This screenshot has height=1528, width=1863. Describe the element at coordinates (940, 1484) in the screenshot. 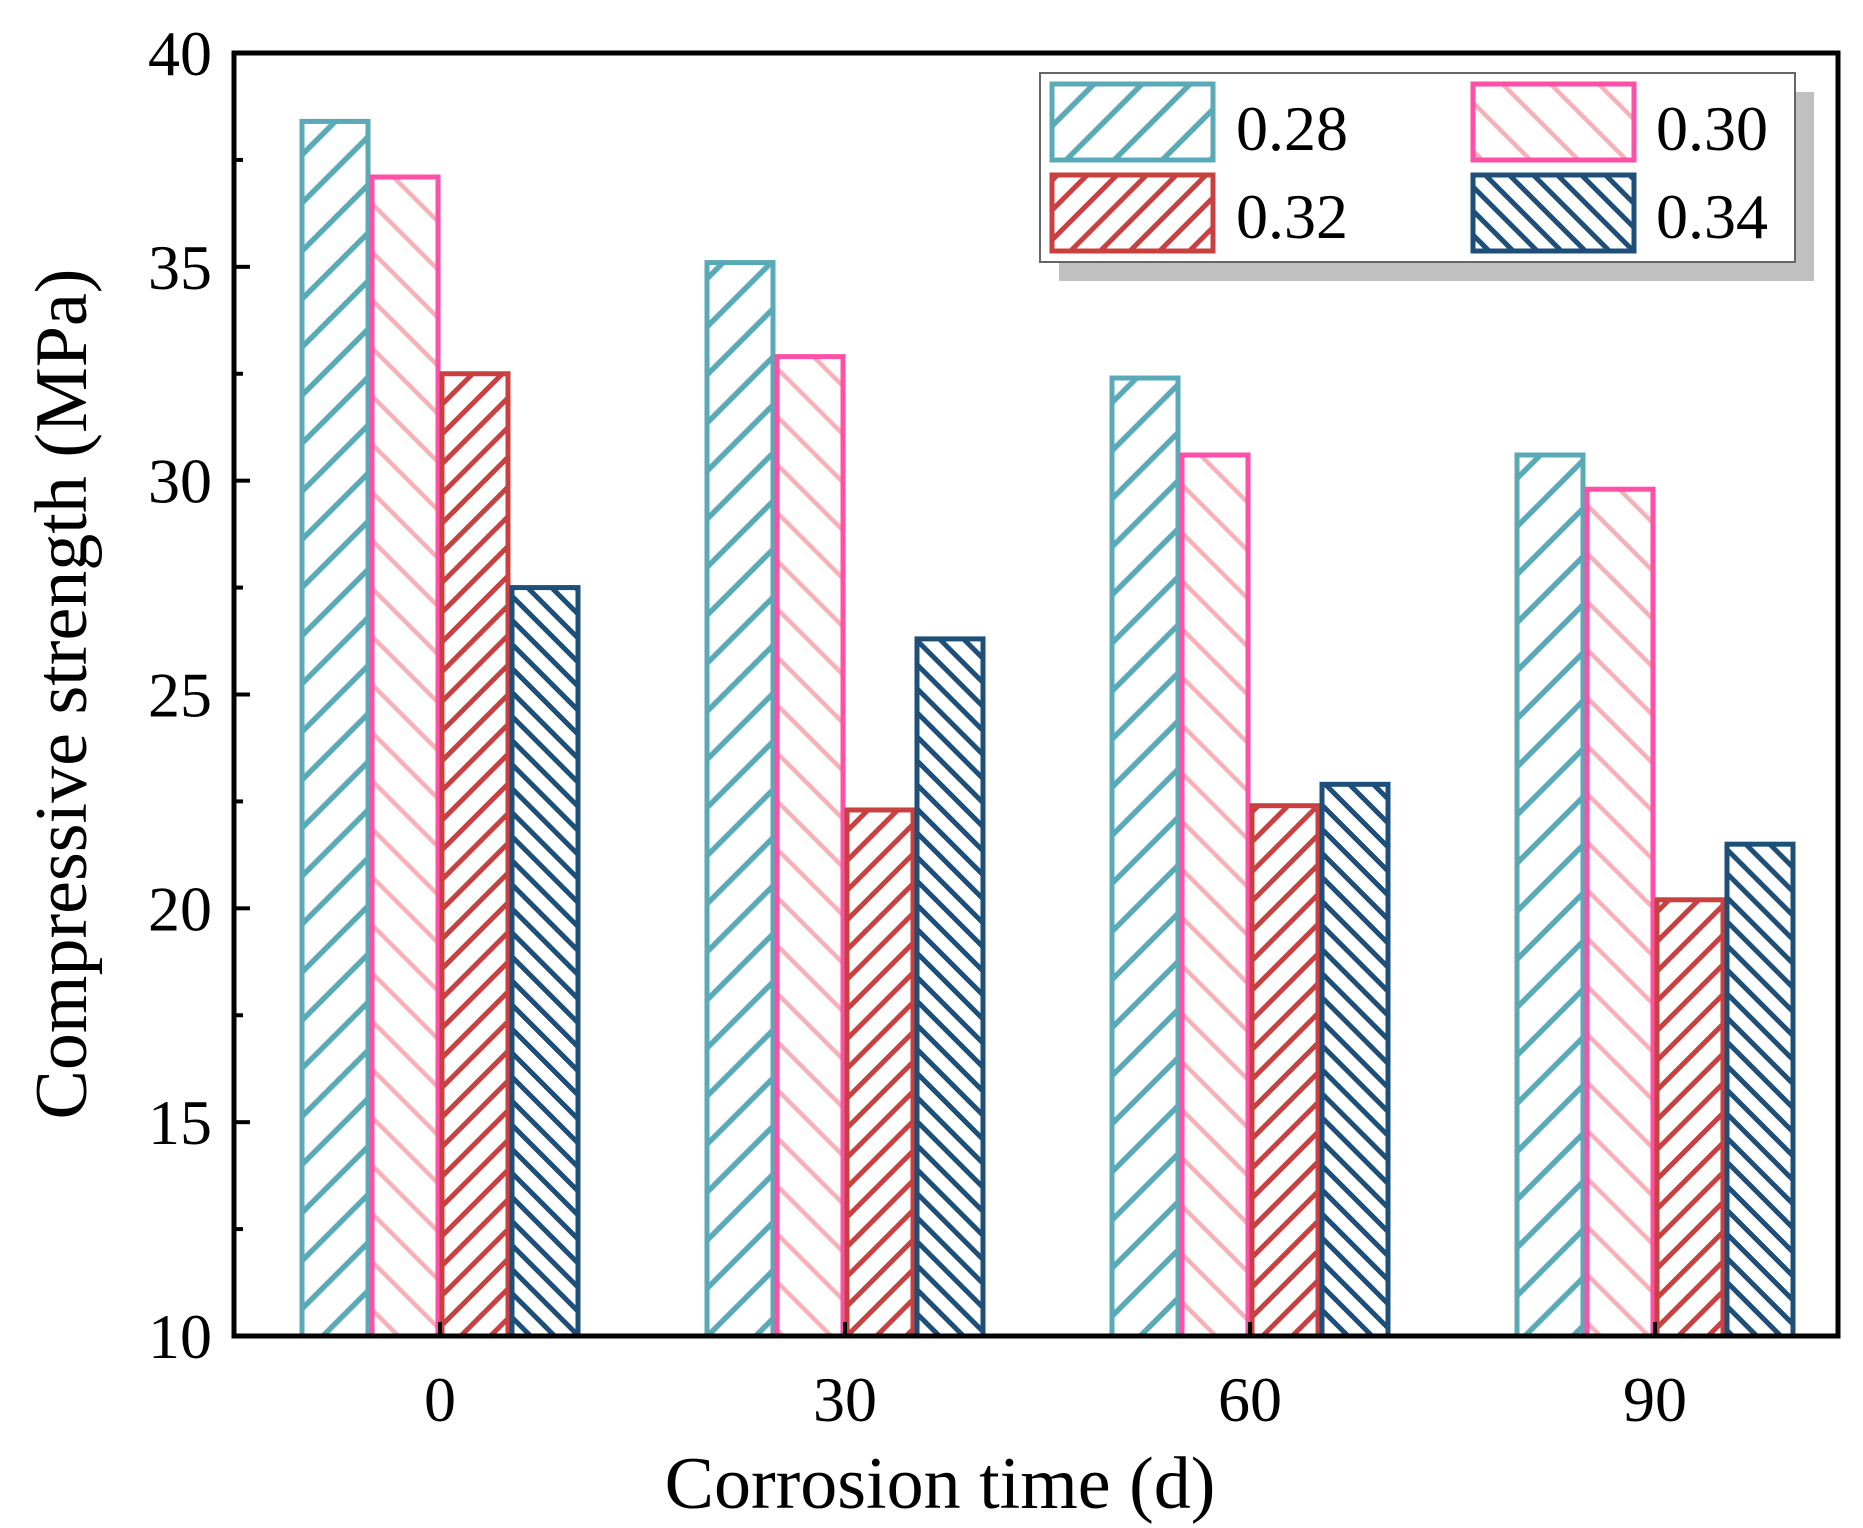

I see `x-axis-label: Corrosion time (d)` at that location.